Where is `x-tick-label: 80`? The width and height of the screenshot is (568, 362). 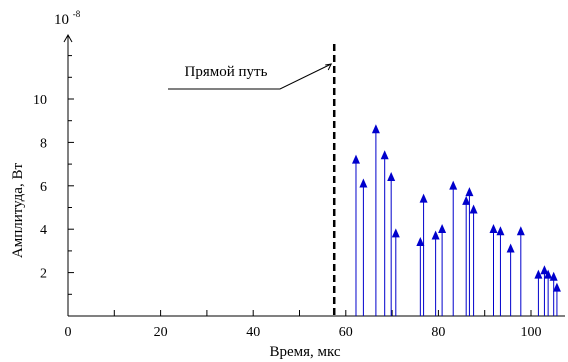
x-tick-label: 80 is located at coordinates (438, 332).